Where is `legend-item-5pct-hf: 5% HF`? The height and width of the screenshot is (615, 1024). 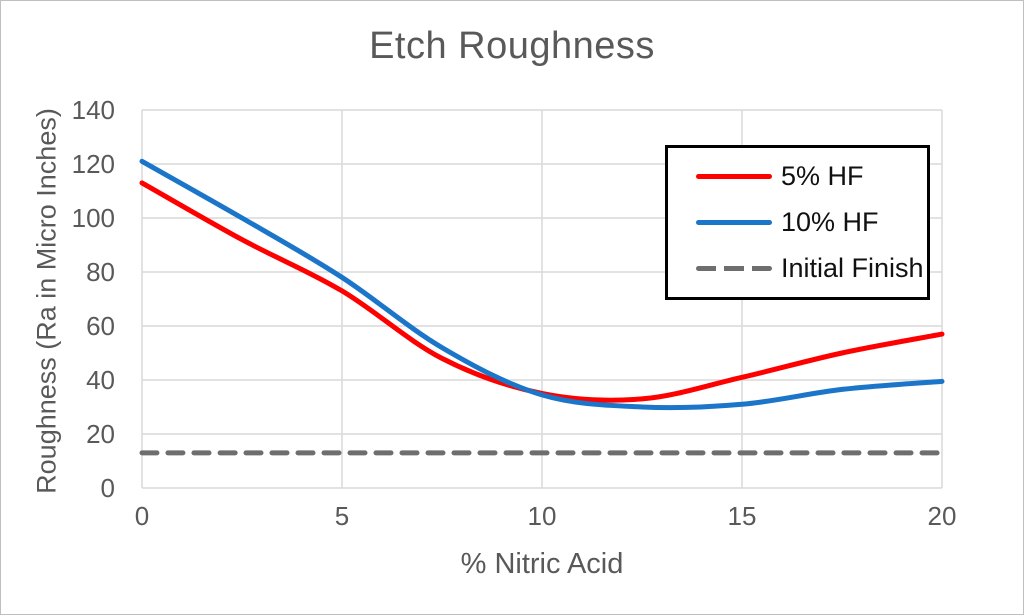
legend-item-5pct-hf: 5% HF is located at coordinates (808, 176).